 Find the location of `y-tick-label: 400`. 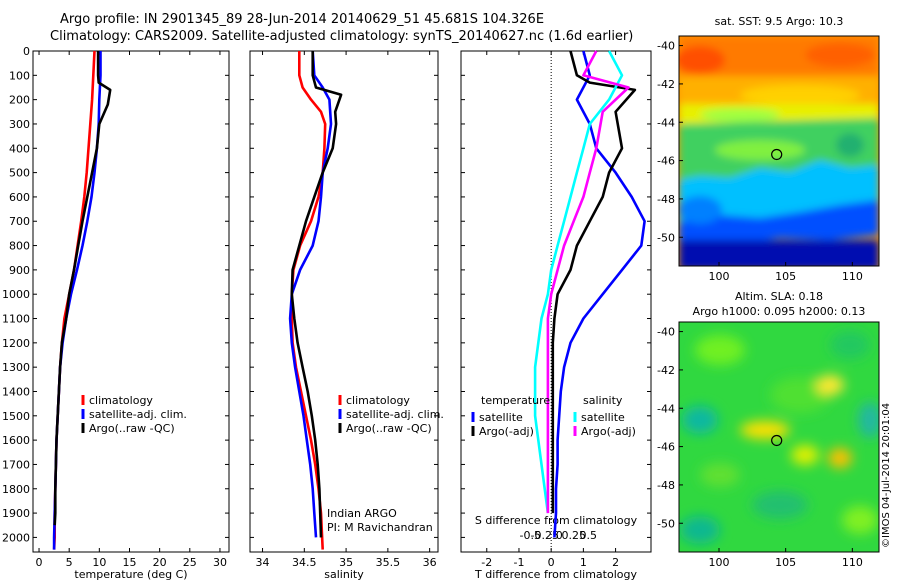

y-tick-label: 400 is located at coordinates (19, 148).